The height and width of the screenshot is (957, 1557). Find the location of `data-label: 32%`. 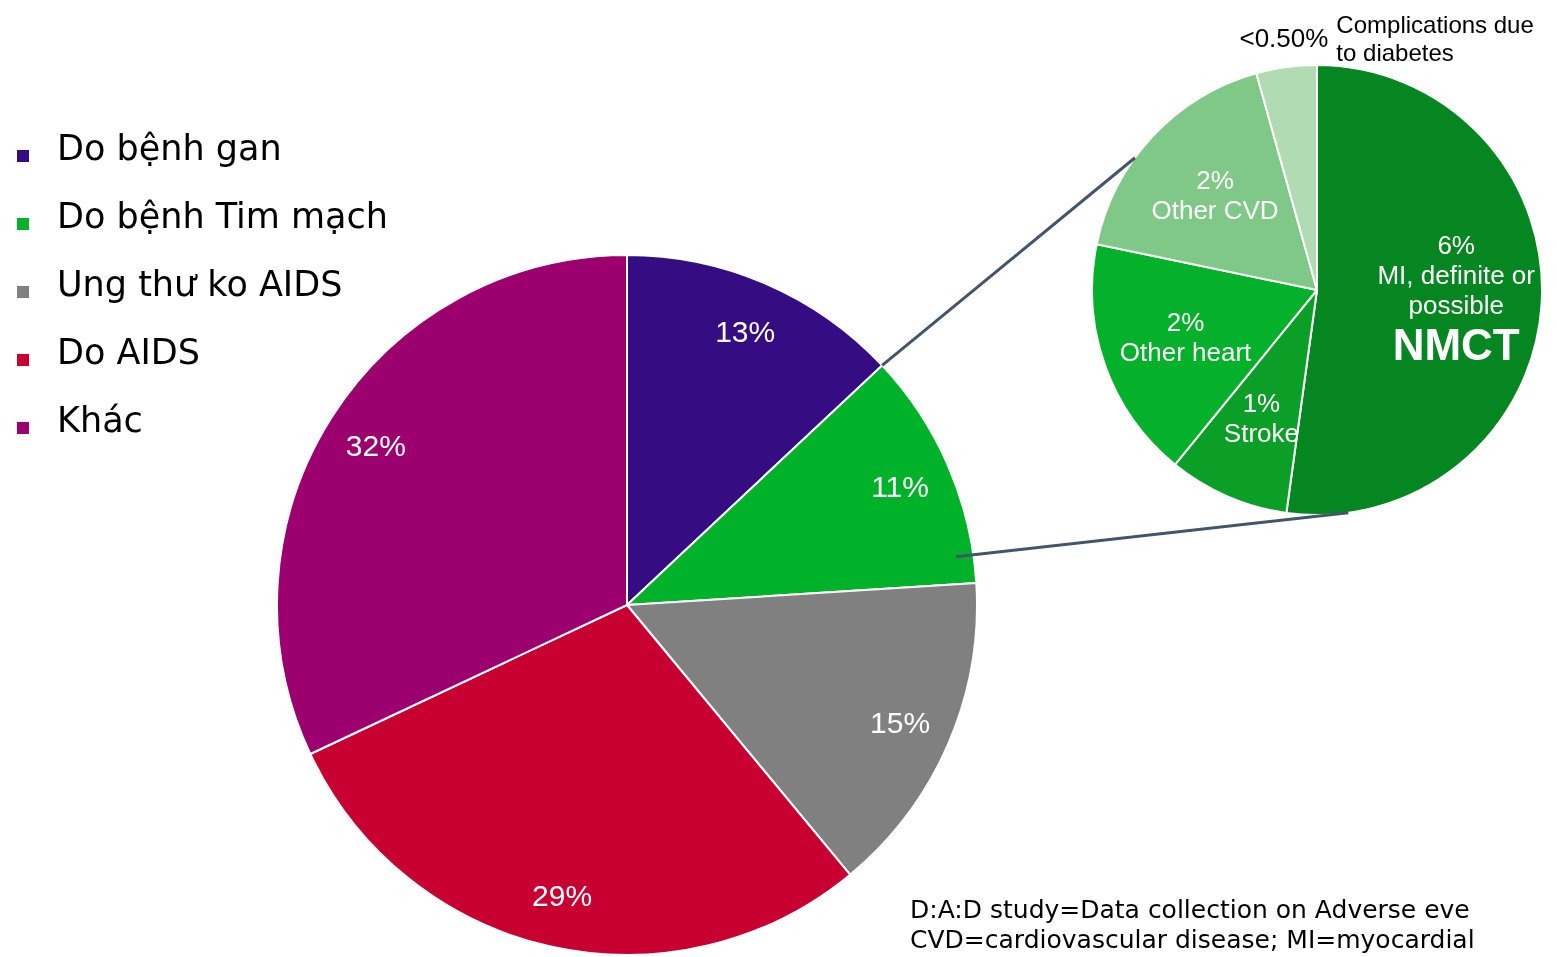

data-label: 32% is located at coordinates (375, 445).